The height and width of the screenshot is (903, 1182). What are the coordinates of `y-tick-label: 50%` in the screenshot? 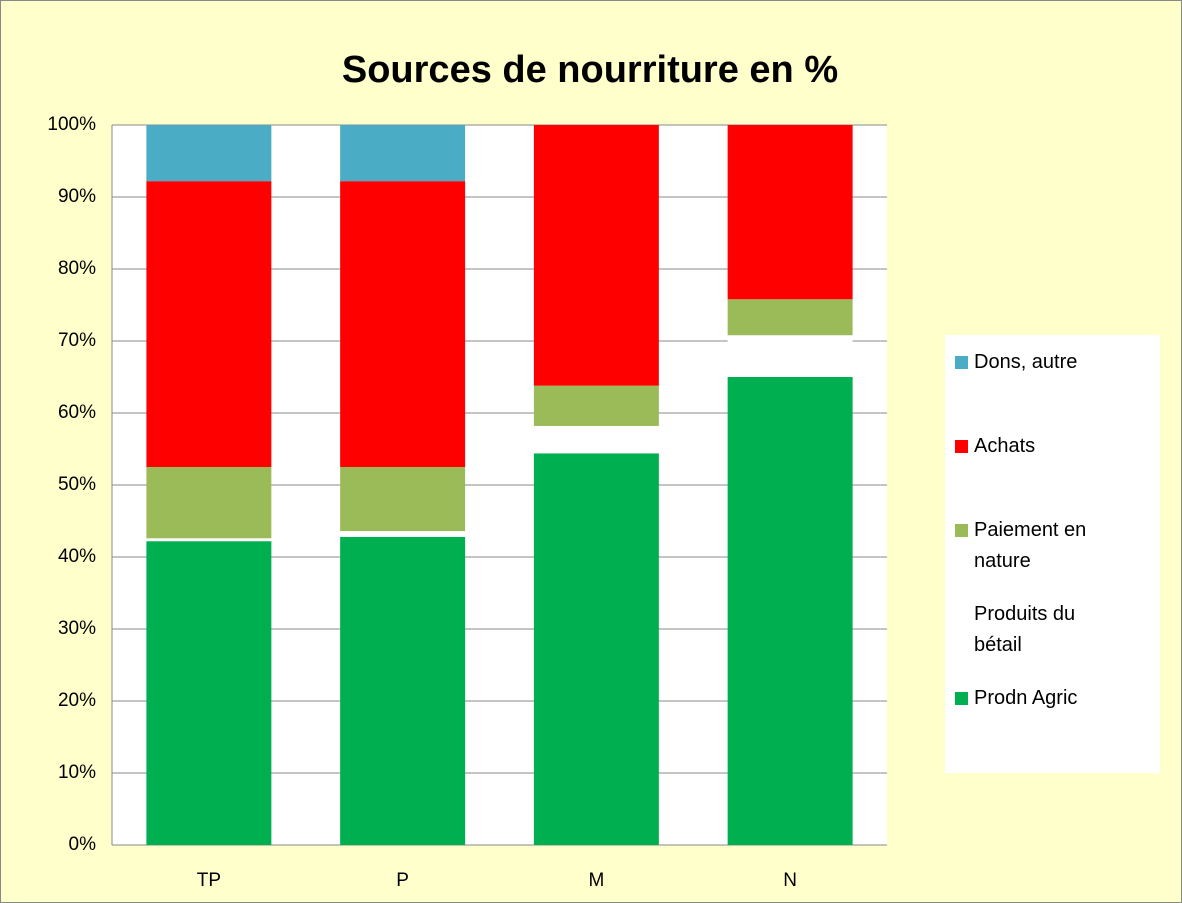 It's located at (77, 484).